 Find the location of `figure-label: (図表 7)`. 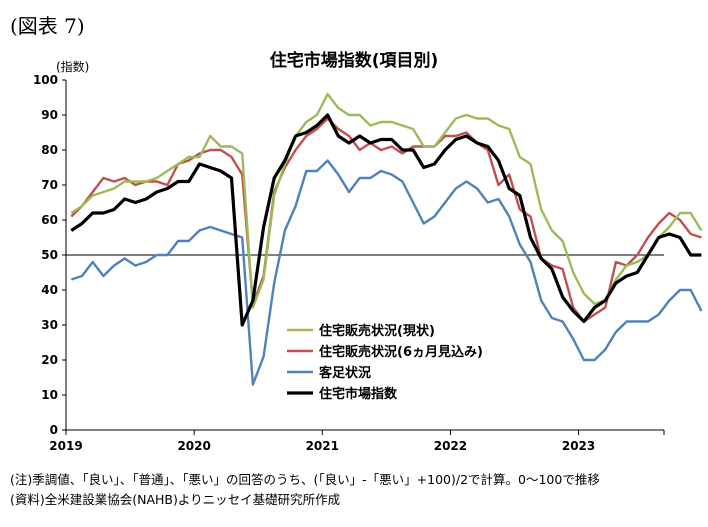

figure-label: (図表 7) is located at coordinates (47, 26).